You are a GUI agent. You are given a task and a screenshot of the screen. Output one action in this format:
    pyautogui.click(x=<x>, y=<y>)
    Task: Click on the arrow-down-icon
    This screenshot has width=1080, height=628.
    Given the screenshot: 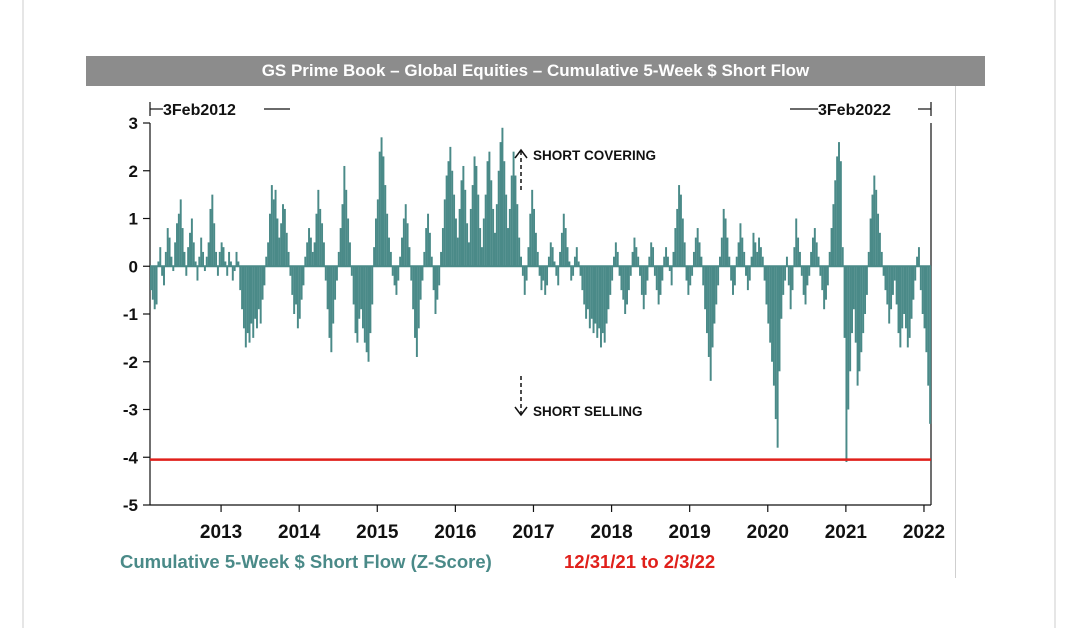 What is the action you would take?
    pyautogui.click(x=521, y=411)
    